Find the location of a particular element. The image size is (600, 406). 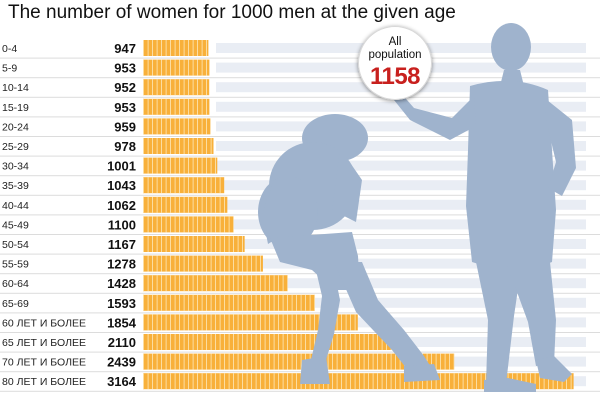

category-label: 80 ЛЕТ И БОЛЕЕ is located at coordinates (44, 382).